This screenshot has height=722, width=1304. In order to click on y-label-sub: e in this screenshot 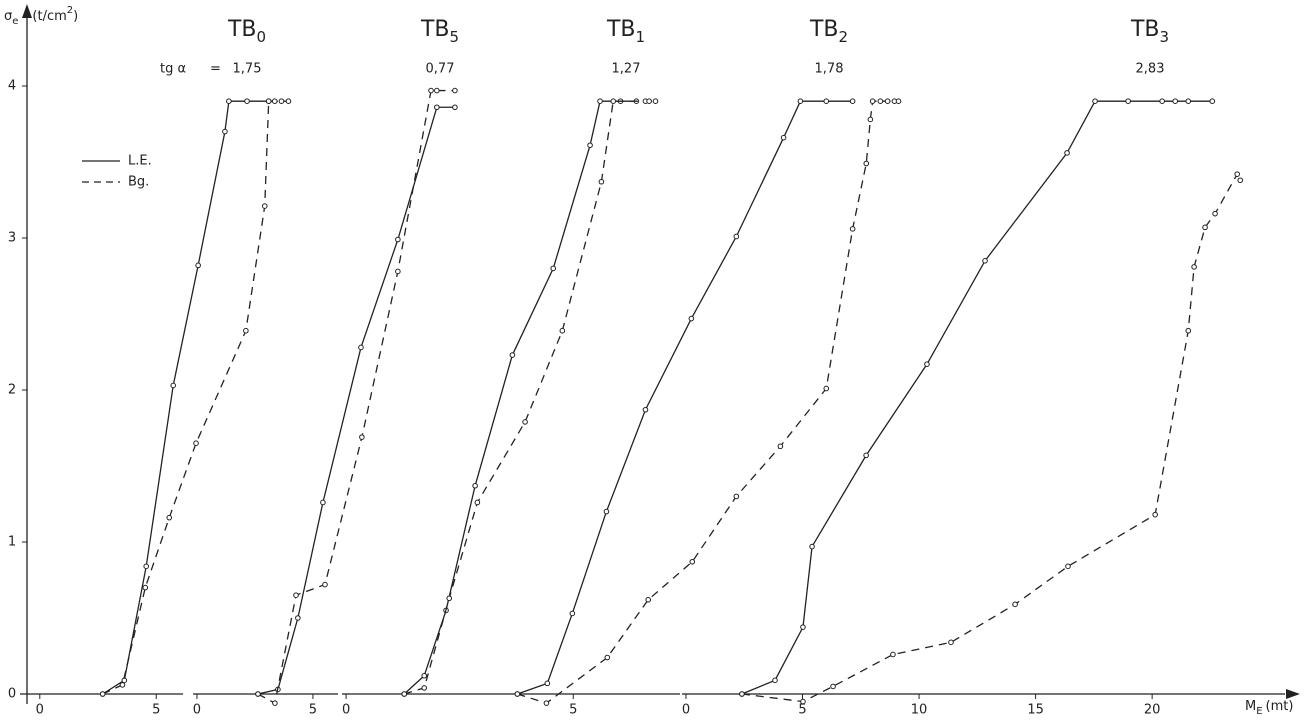, I will do `click(15, 21)`.